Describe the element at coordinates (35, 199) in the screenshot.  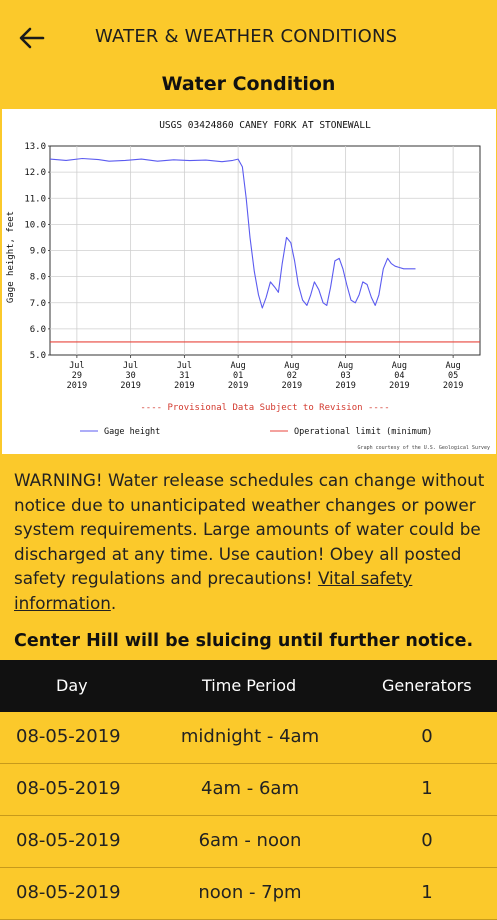
I see `y-tick-label: 11.0` at that location.